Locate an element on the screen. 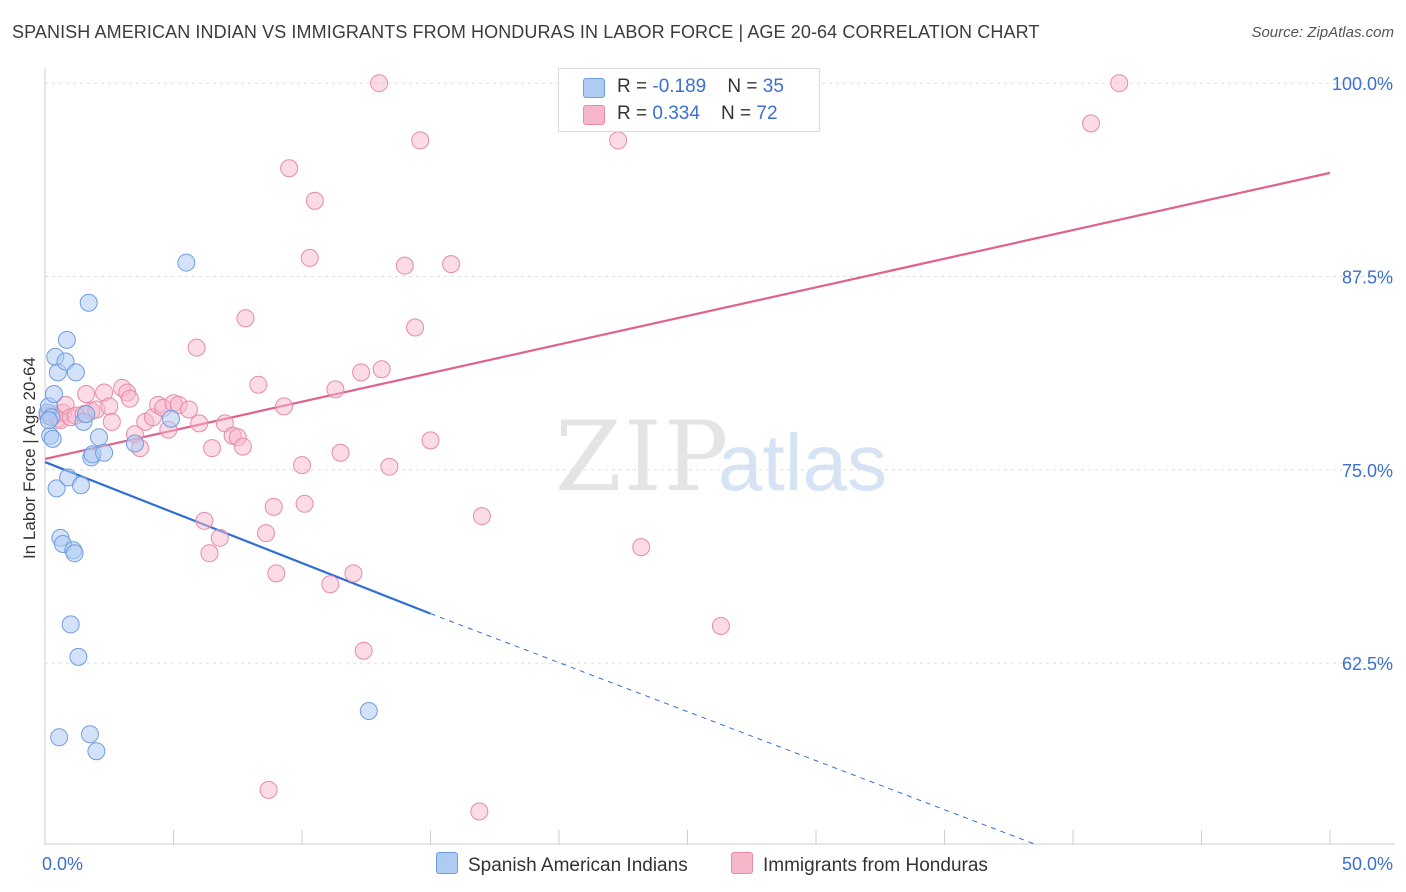 This screenshot has width=1406, height=892. legend-n-value: 72 is located at coordinates (767, 113).